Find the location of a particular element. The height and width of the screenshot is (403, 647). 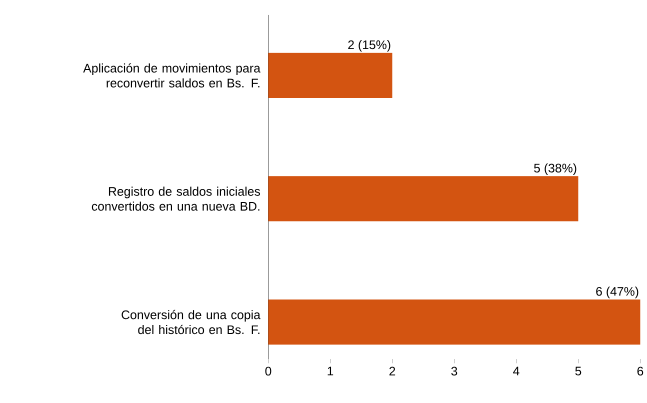

y-tick-label: Conversión de una copia del histórico en Bs. F. is located at coordinates (191, 322).